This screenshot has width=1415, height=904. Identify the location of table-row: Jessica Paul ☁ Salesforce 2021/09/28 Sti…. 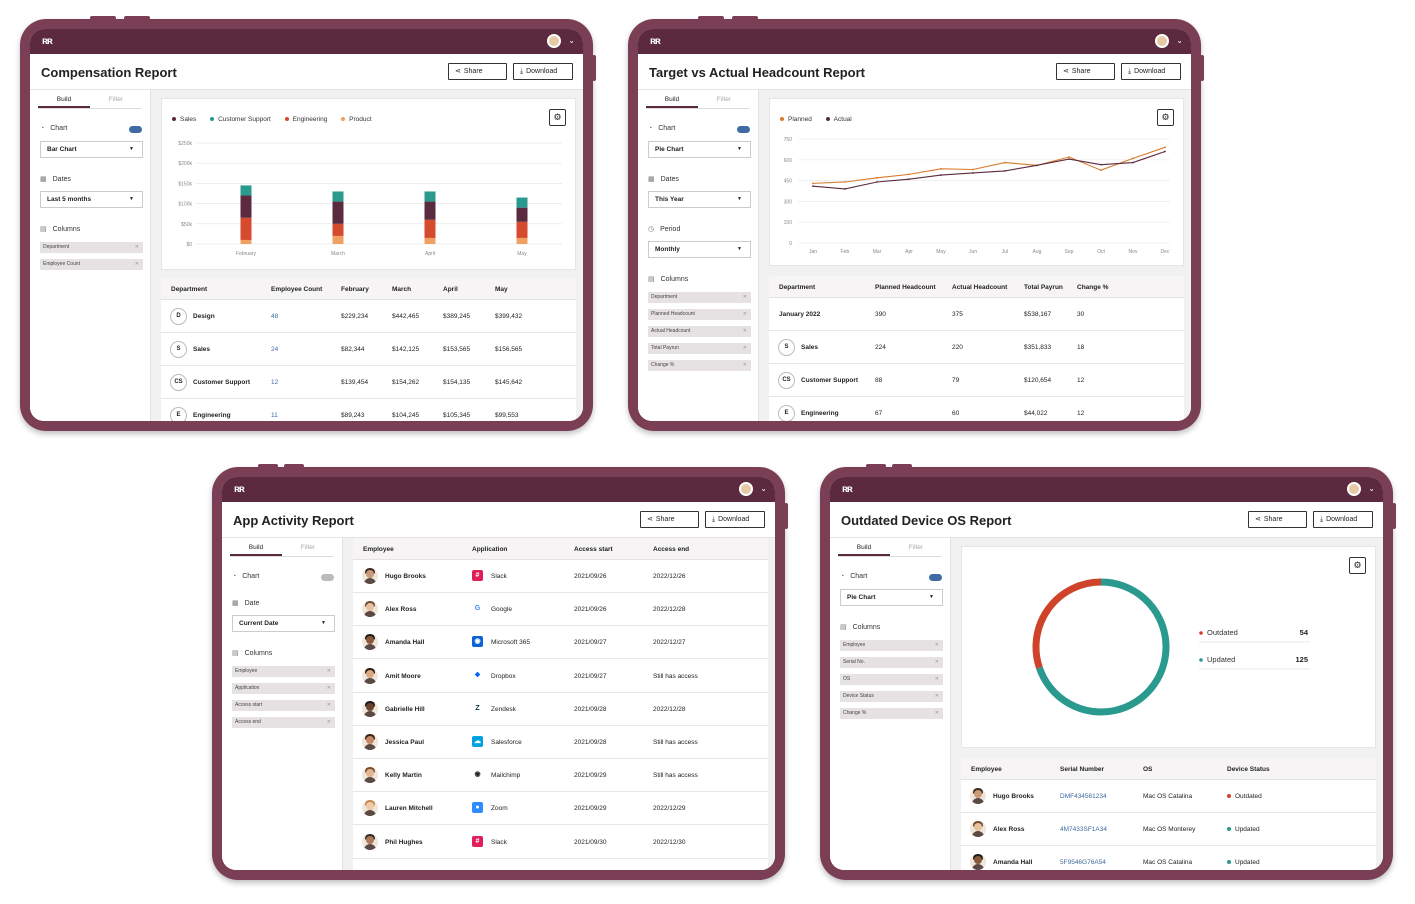
(560, 742).